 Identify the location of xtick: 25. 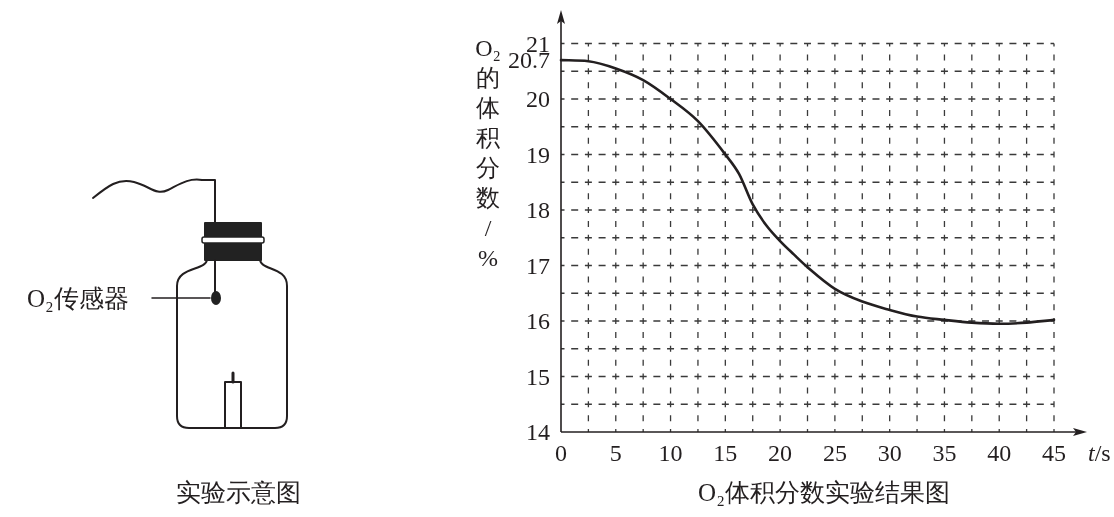
(834, 453).